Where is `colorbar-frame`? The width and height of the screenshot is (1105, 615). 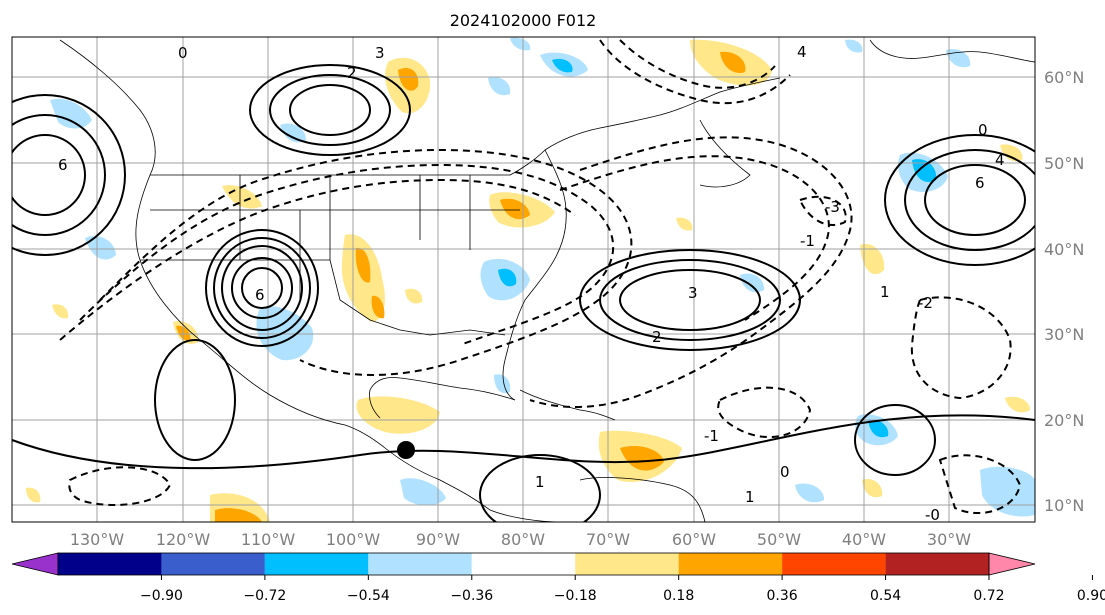 colorbar-frame is located at coordinates (523, 564).